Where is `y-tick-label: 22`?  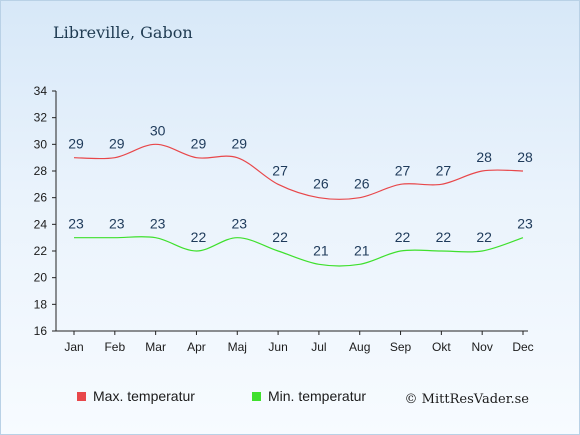
y-tick-label: 22 is located at coordinates (41, 251).